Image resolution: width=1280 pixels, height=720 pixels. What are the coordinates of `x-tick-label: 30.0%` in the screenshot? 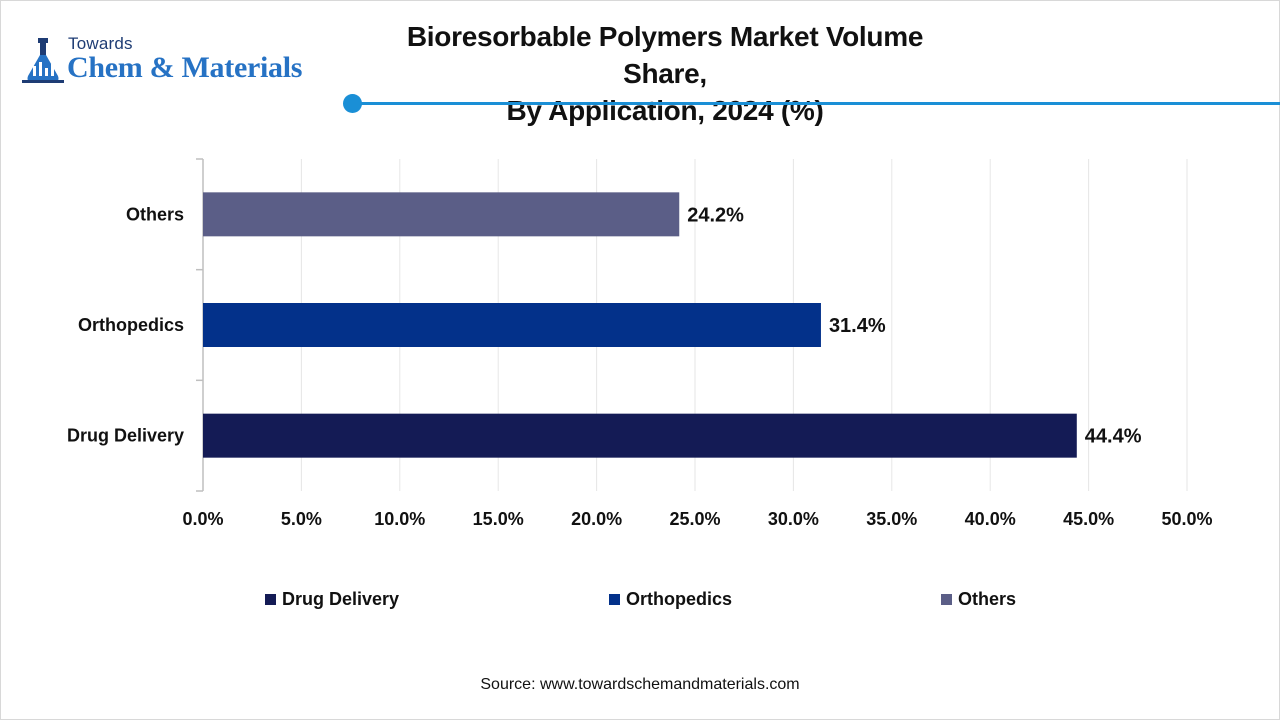 It's located at (793, 519).